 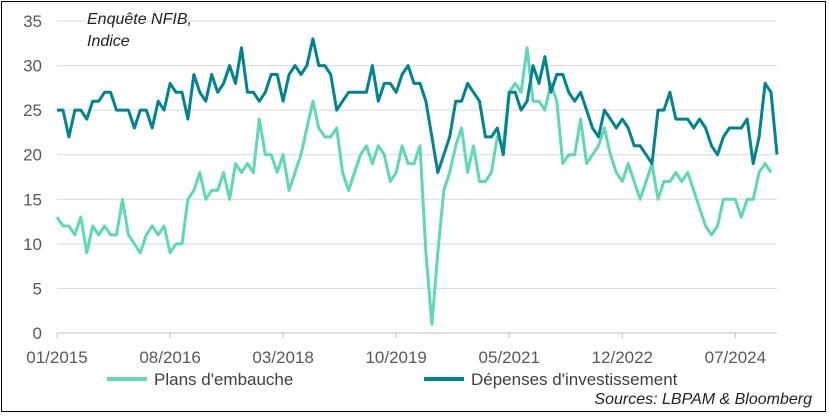 I want to click on y-tick-label: 0, so click(x=37, y=333).